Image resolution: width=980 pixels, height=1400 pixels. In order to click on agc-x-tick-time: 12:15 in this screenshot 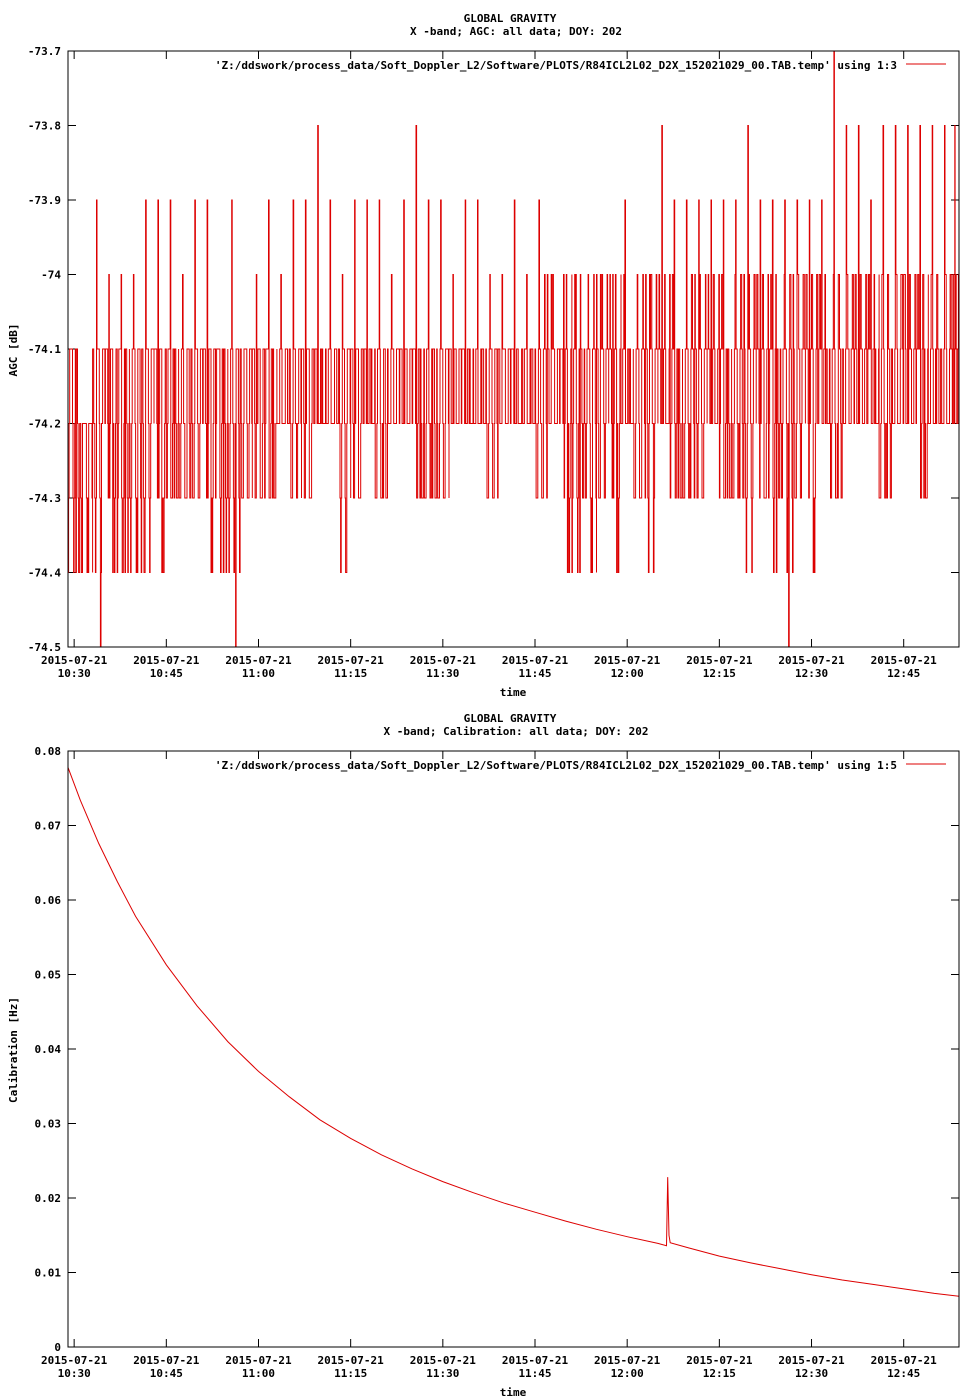, I will do `click(719, 673)`.